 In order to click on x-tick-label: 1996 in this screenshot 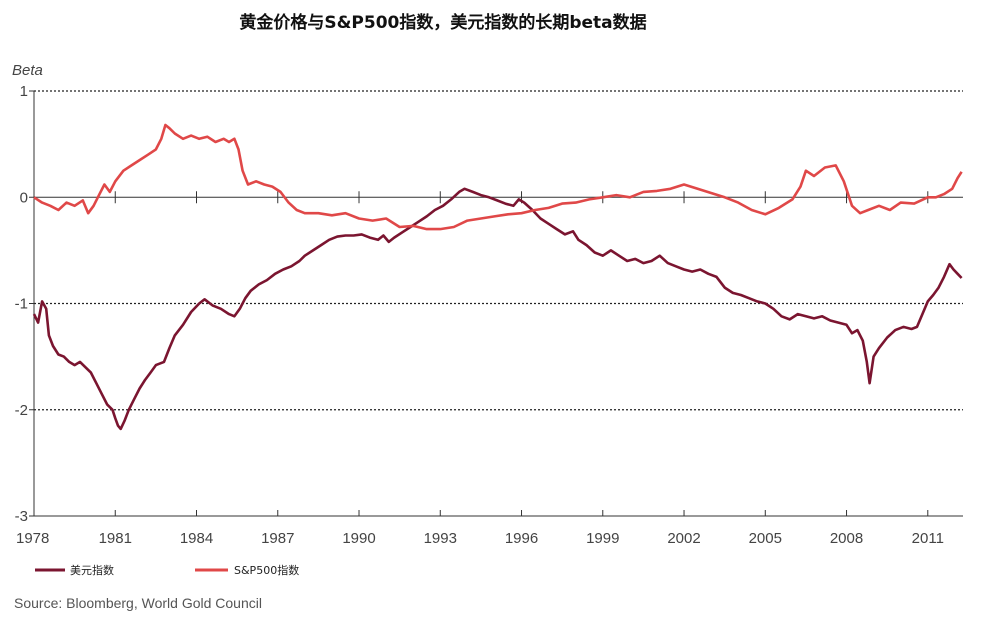, I will do `click(521, 538)`.